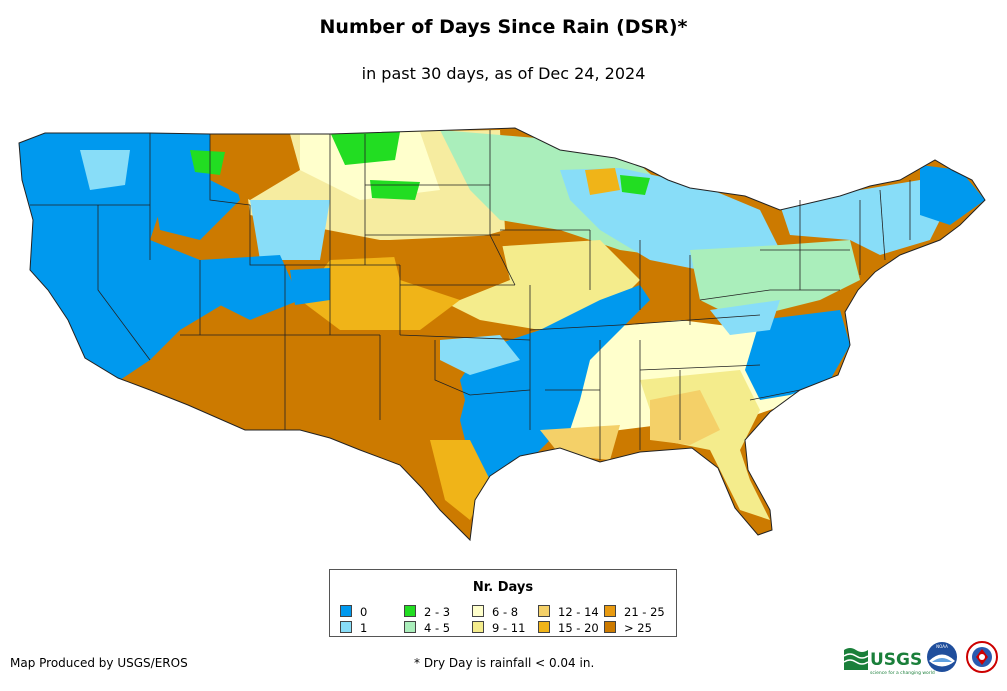 This screenshot has width=1007, height=691. What do you see at coordinates (437, 612) in the screenshot?
I see `legend-label: 2 - 3` at bounding box center [437, 612].